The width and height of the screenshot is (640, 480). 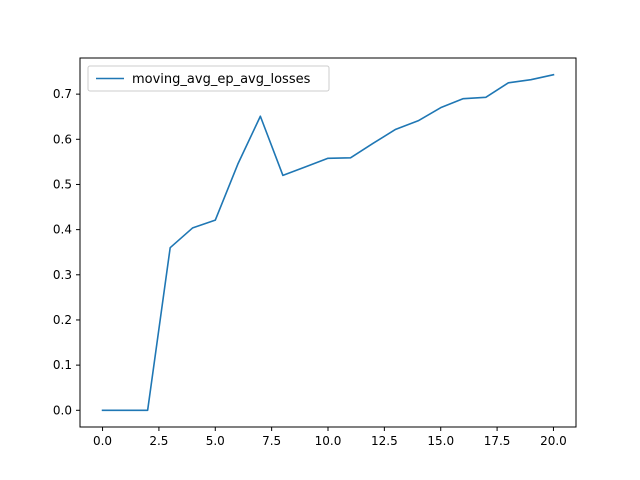 What do you see at coordinates (271, 441) in the screenshot?
I see `x-tick-label: 7.5` at bounding box center [271, 441].